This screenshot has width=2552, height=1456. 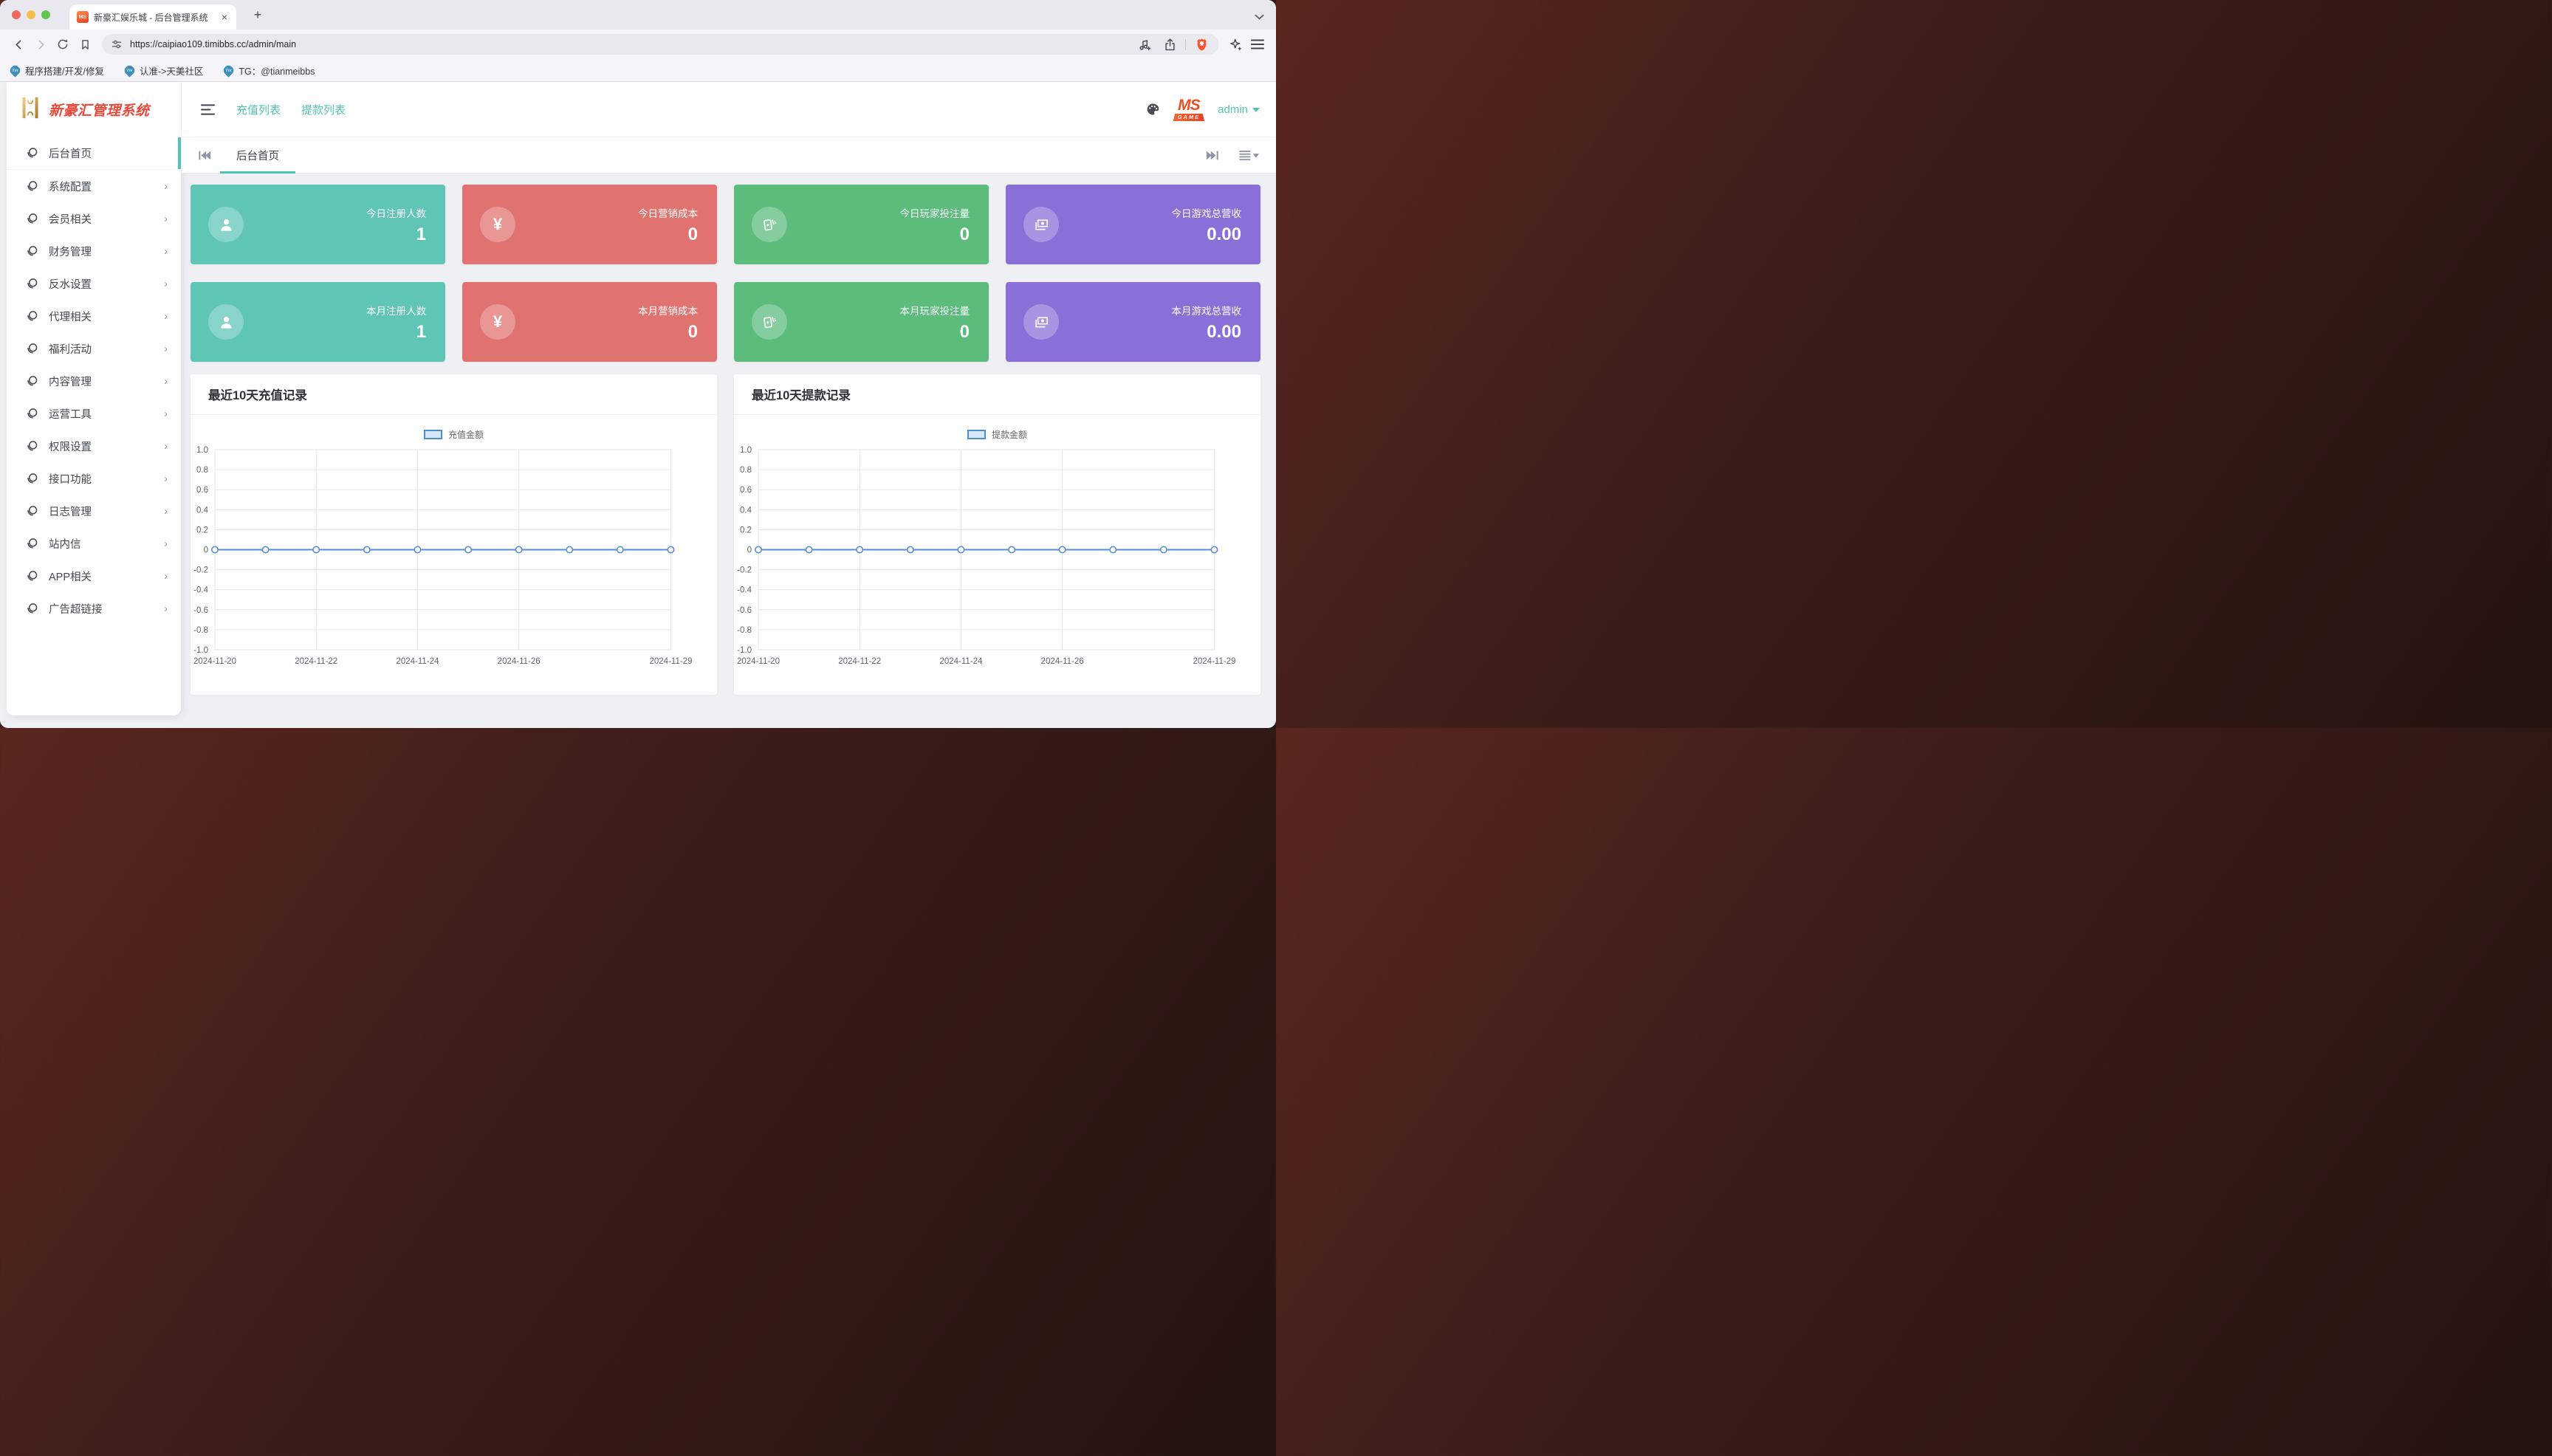 What do you see at coordinates (94, 251) in the screenshot?
I see `sidebar-item: 财务管理 ›` at bounding box center [94, 251].